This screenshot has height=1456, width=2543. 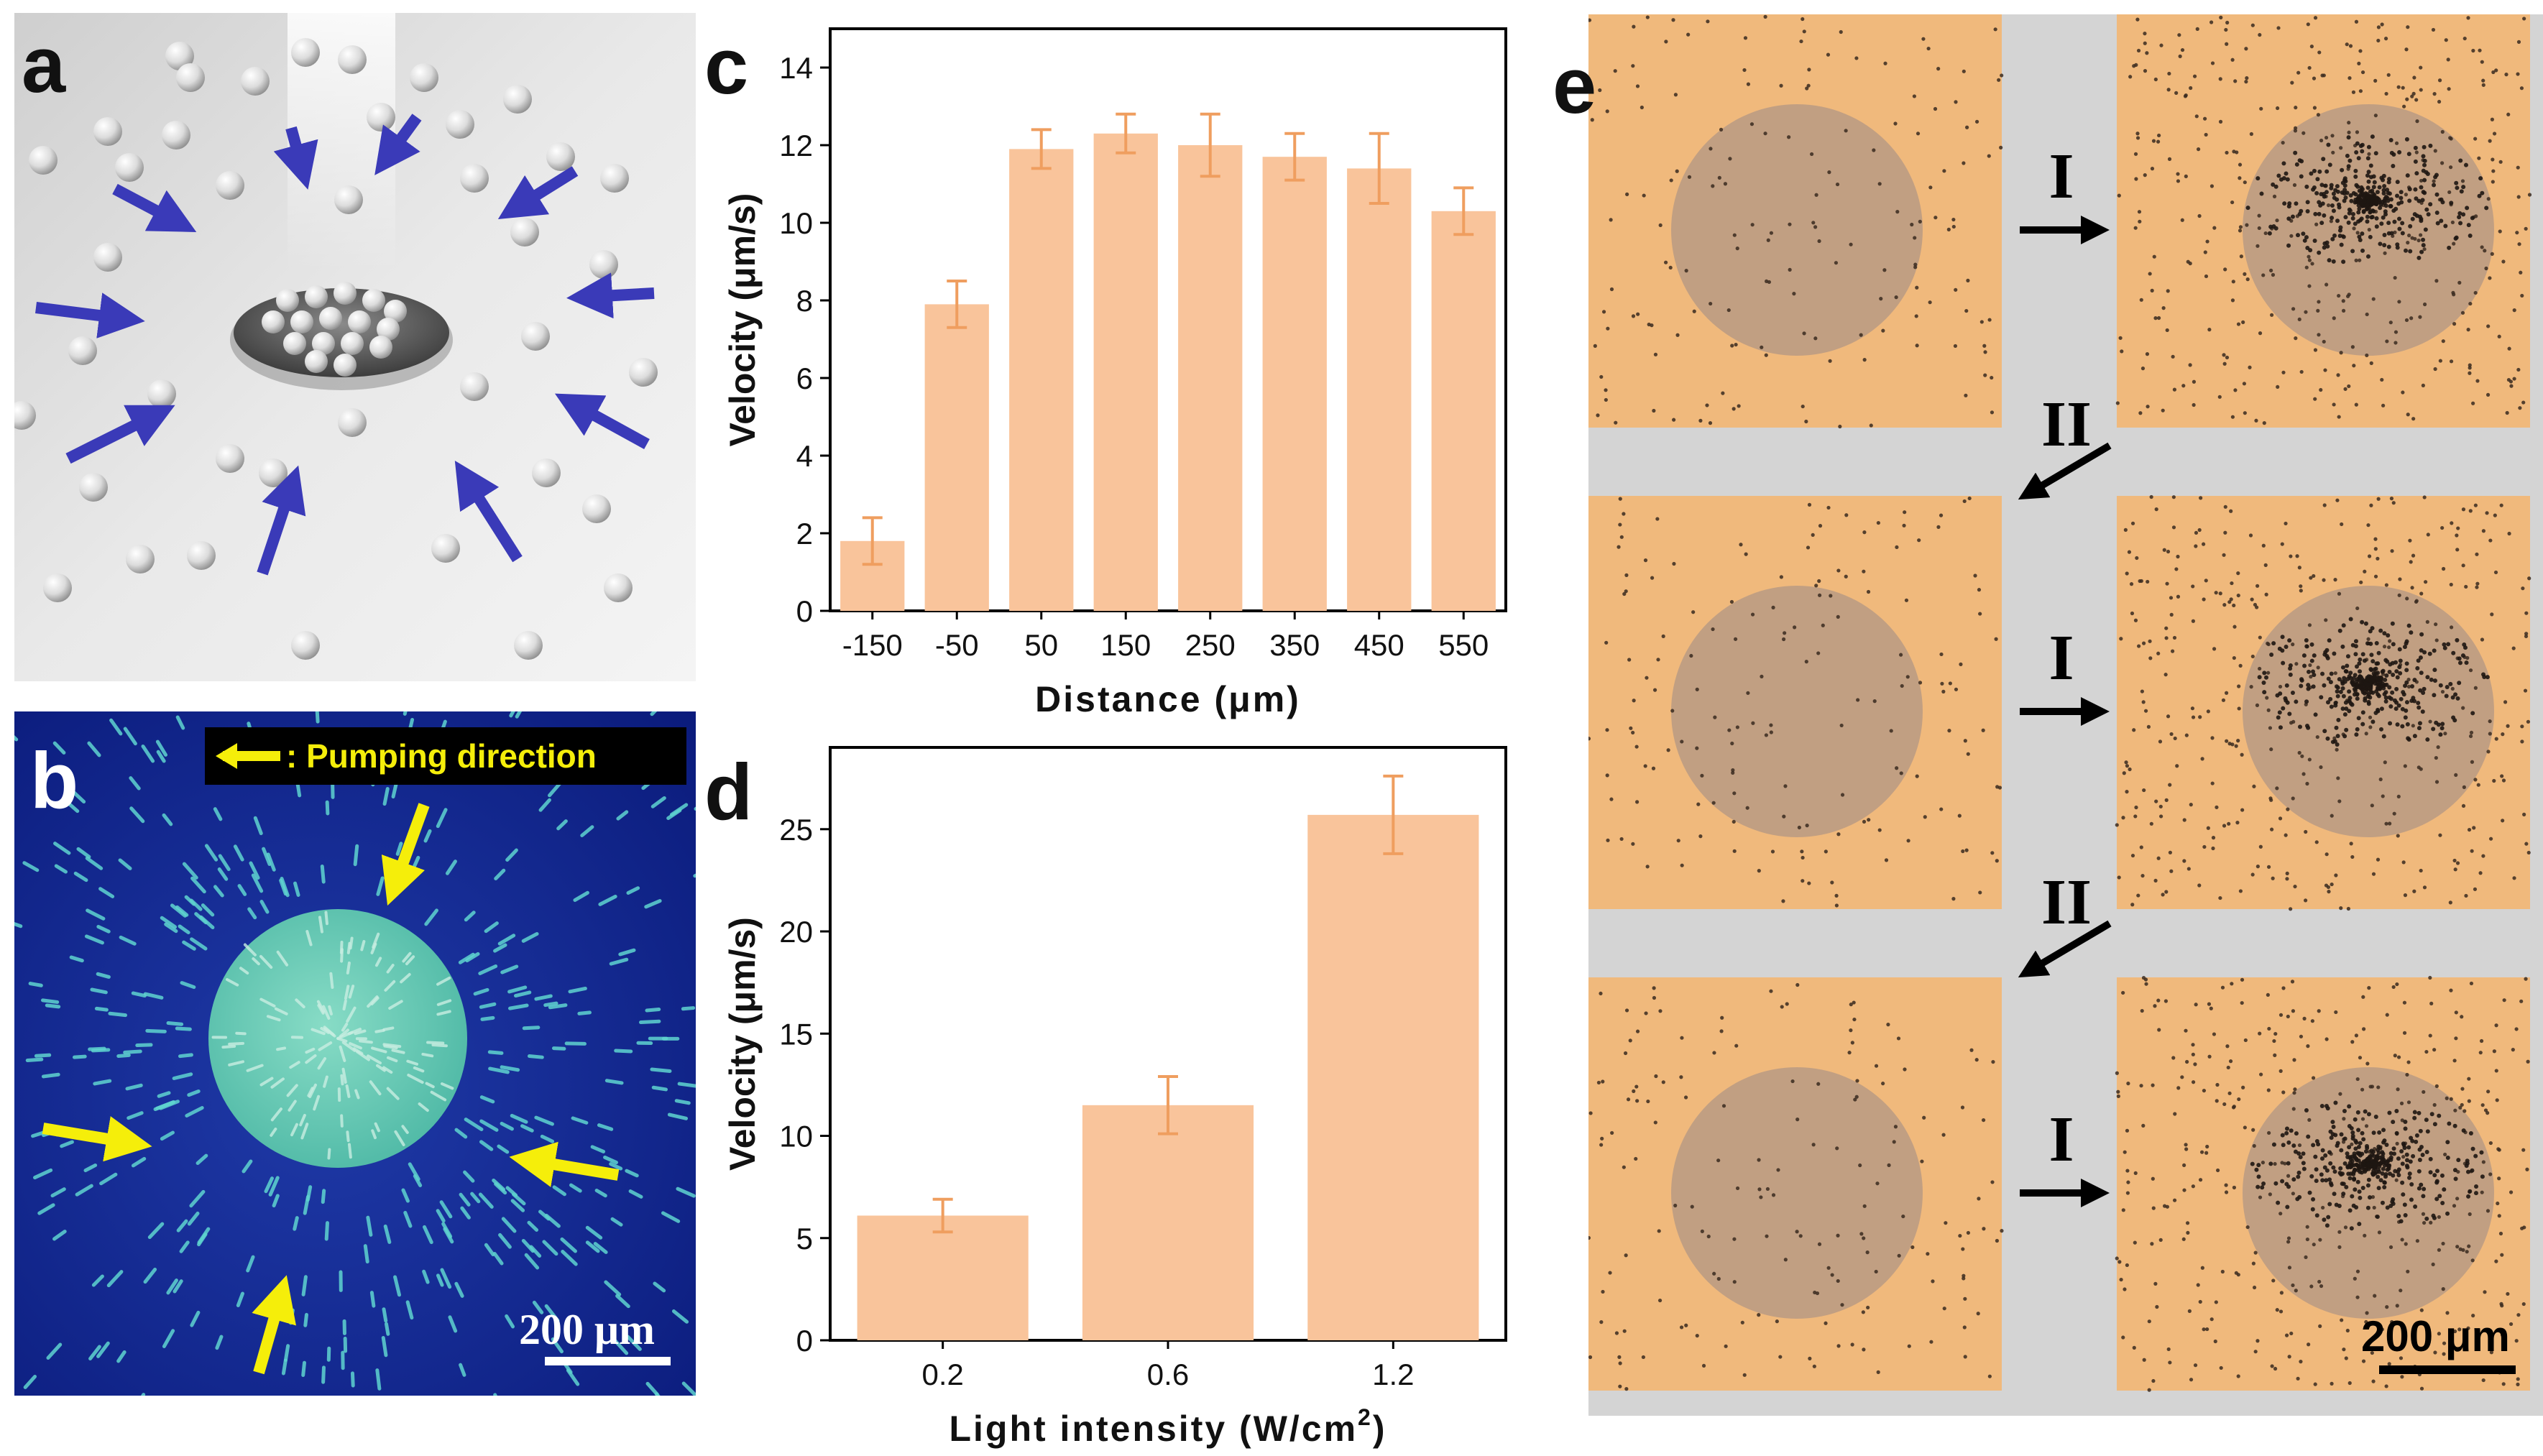 What do you see at coordinates (1168, 1374) in the screenshot?
I see `x-tick-label: 0.6` at bounding box center [1168, 1374].